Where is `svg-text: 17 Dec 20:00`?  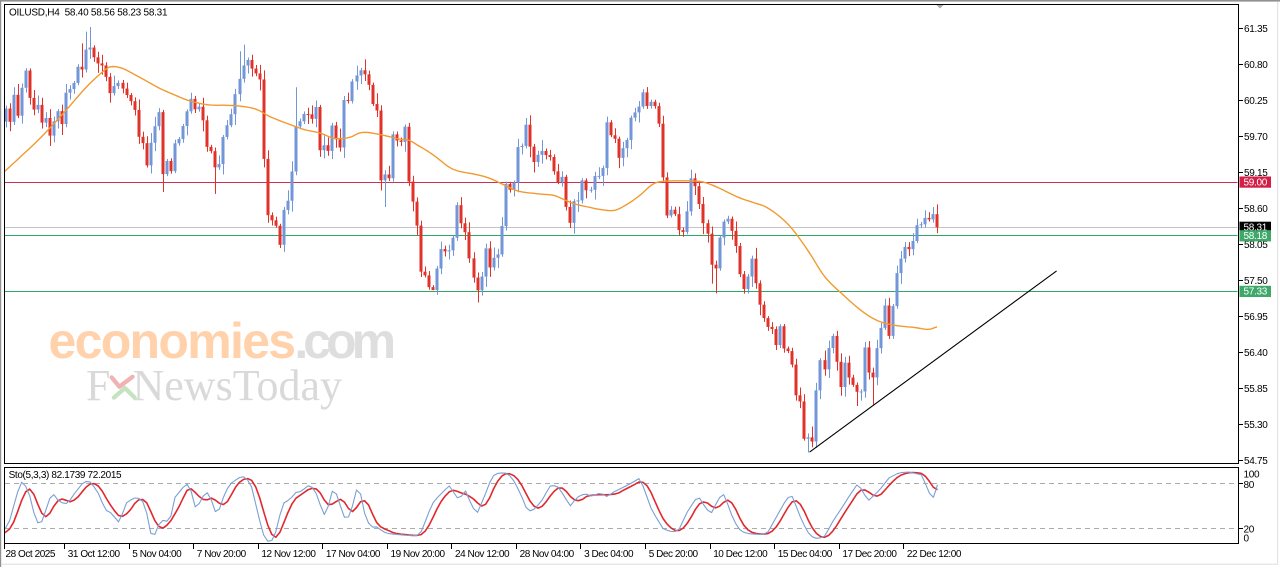 svg-text: 17 Dec 20:00 is located at coordinates (869, 554).